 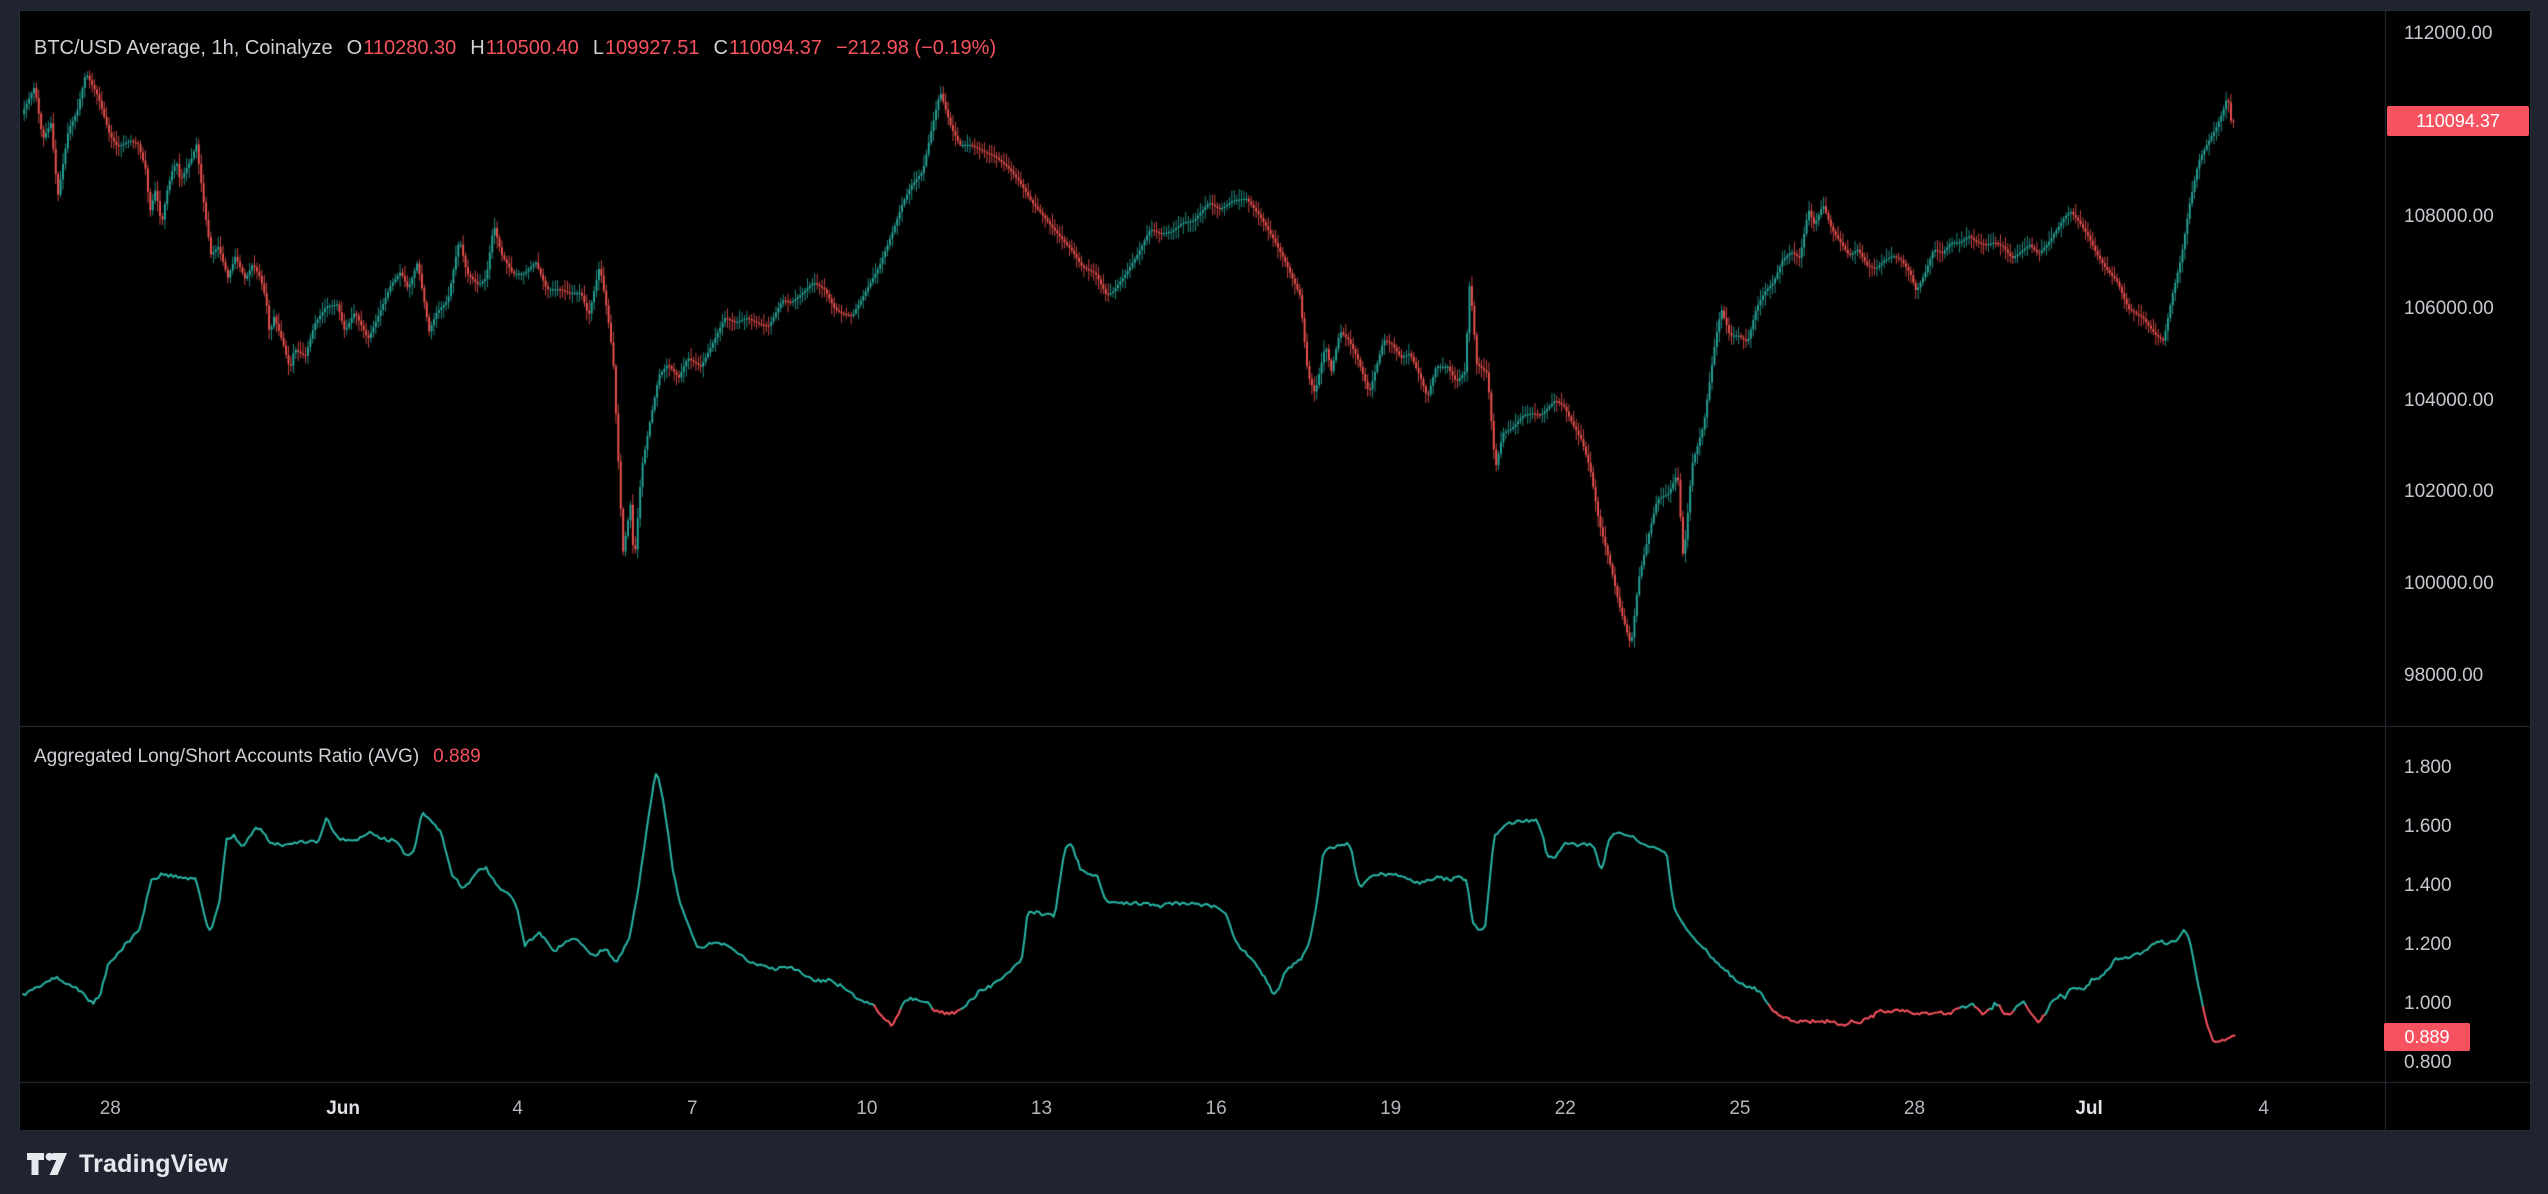 I want to click on price-axis-label: 104000.00, so click(x=2449, y=400).